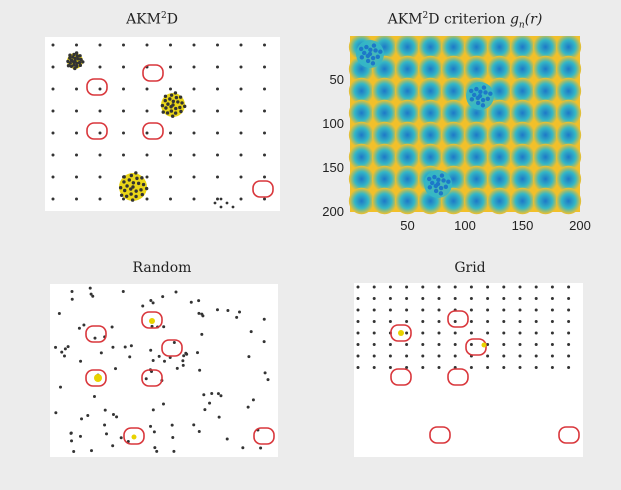 Image resolution: width=621 pixels, height=490 pixels. What do you see at coordinates (523, 225) in the screenshot?
I see `x-tick-label: 150` at bounding box center [523, 225].